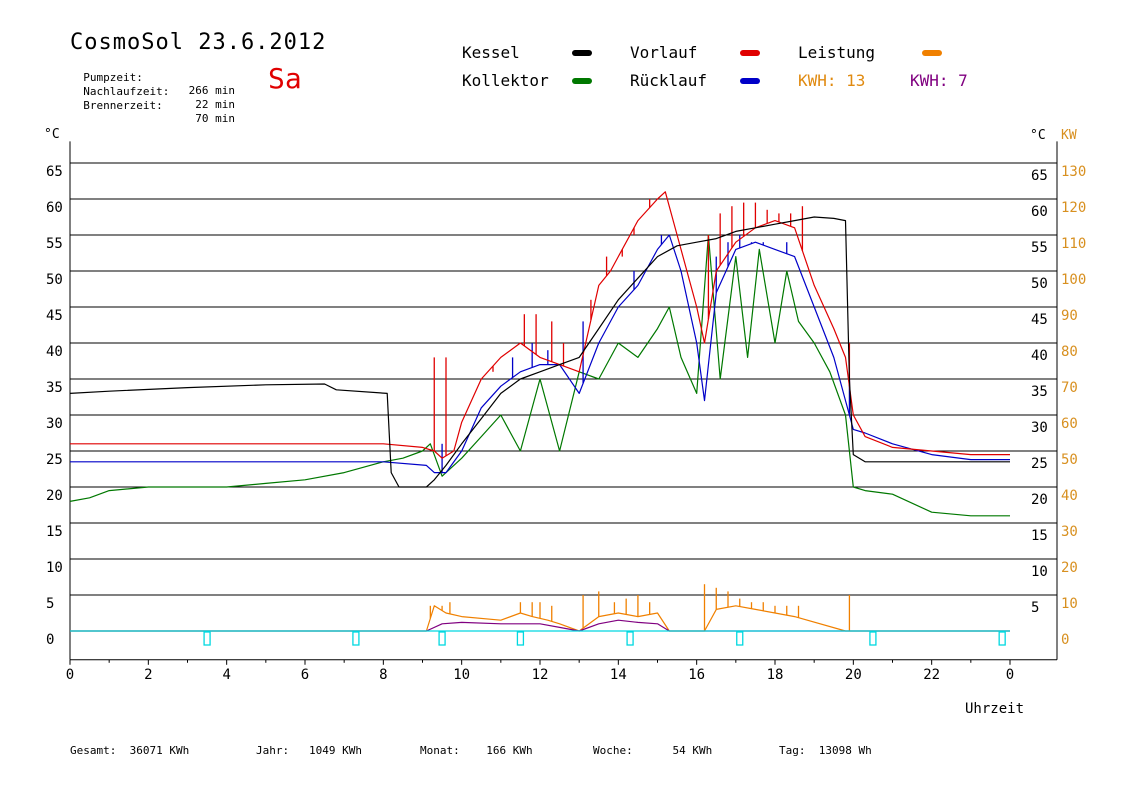  Describe the element at coordinates (1069, 568) in the screenshot. I see `y-tick-right-kw: 20` at that location.